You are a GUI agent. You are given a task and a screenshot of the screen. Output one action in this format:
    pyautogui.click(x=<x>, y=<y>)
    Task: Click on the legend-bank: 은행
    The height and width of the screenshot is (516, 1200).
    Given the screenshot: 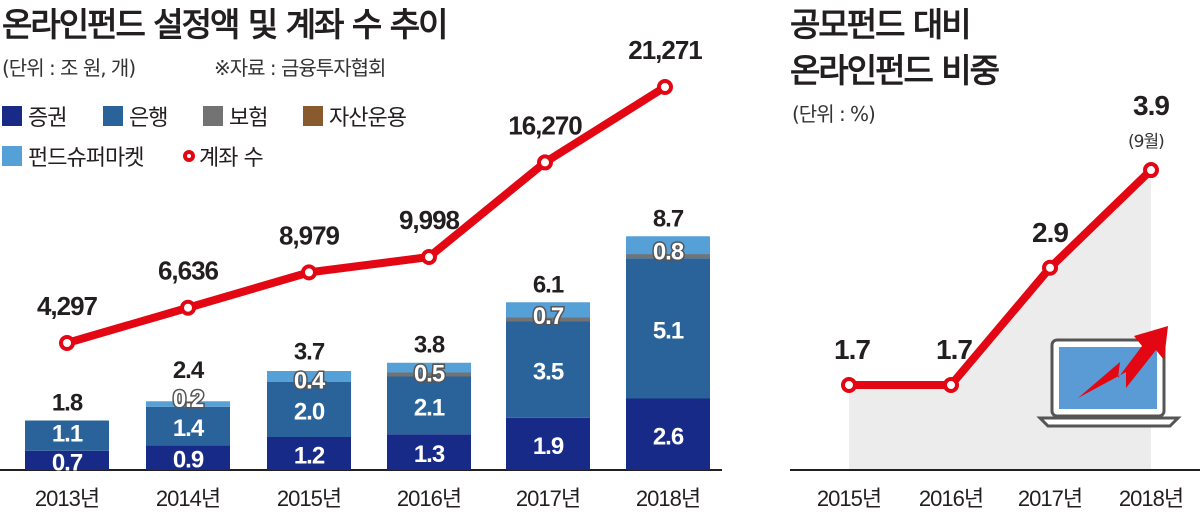 What is the action you would take?
    pyautogui.click(x=135, y=116)
    